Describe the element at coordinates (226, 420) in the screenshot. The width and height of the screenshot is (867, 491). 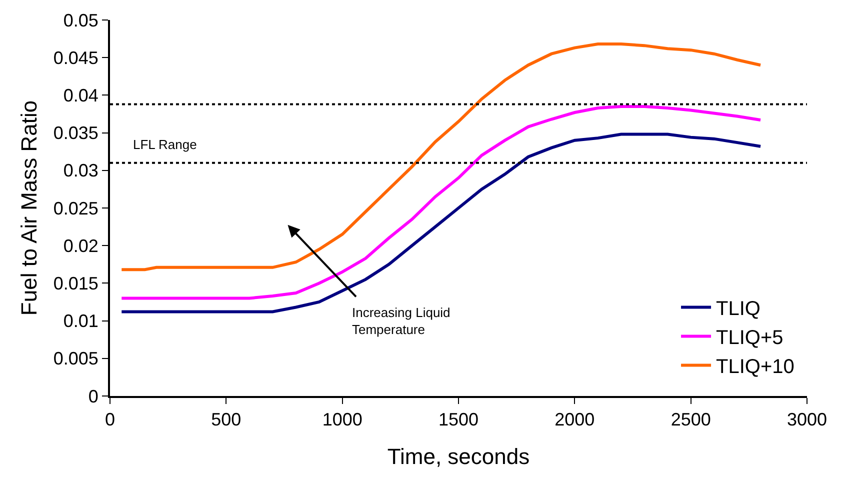
I see `x-tick-label: 500` at that location.